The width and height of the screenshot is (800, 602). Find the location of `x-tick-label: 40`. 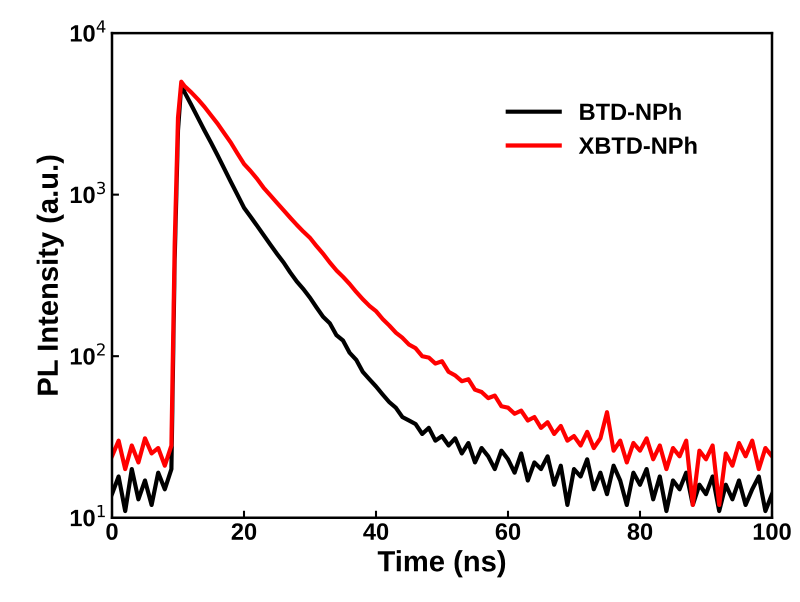

x-tick-label: 40 is located at coordinates (375, 531).